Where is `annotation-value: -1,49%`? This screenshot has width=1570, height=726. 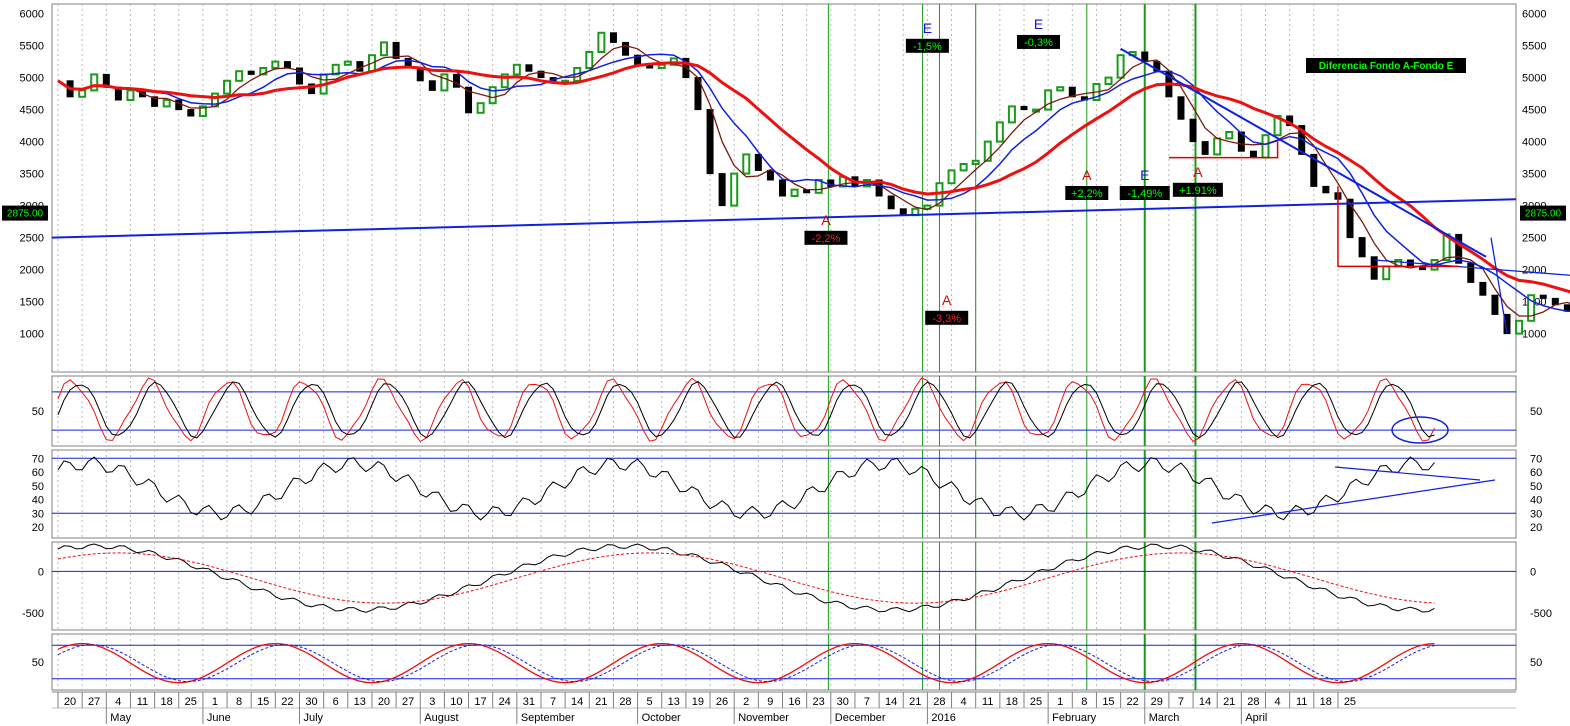
annotation-value: -1,49% is located at coordinates (1144, 194).